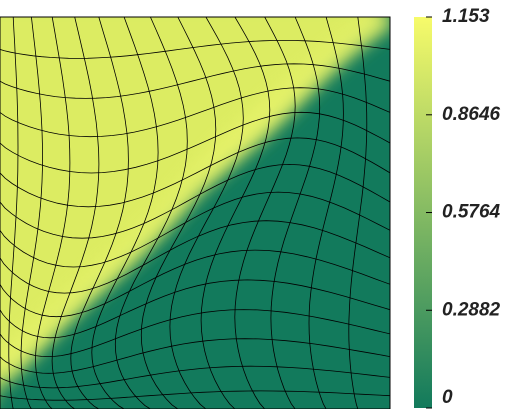 Image resolution: width=516 pixels, height=414 pixels. I want to click on colorbar-ticks: 0 0.2882 0.5764 0.8646 1.153, so click(463, 207).